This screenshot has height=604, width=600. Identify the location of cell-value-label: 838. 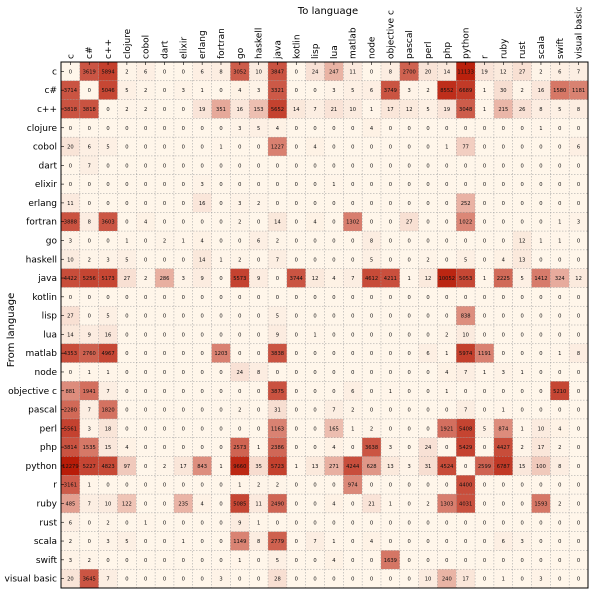
(466, 317).